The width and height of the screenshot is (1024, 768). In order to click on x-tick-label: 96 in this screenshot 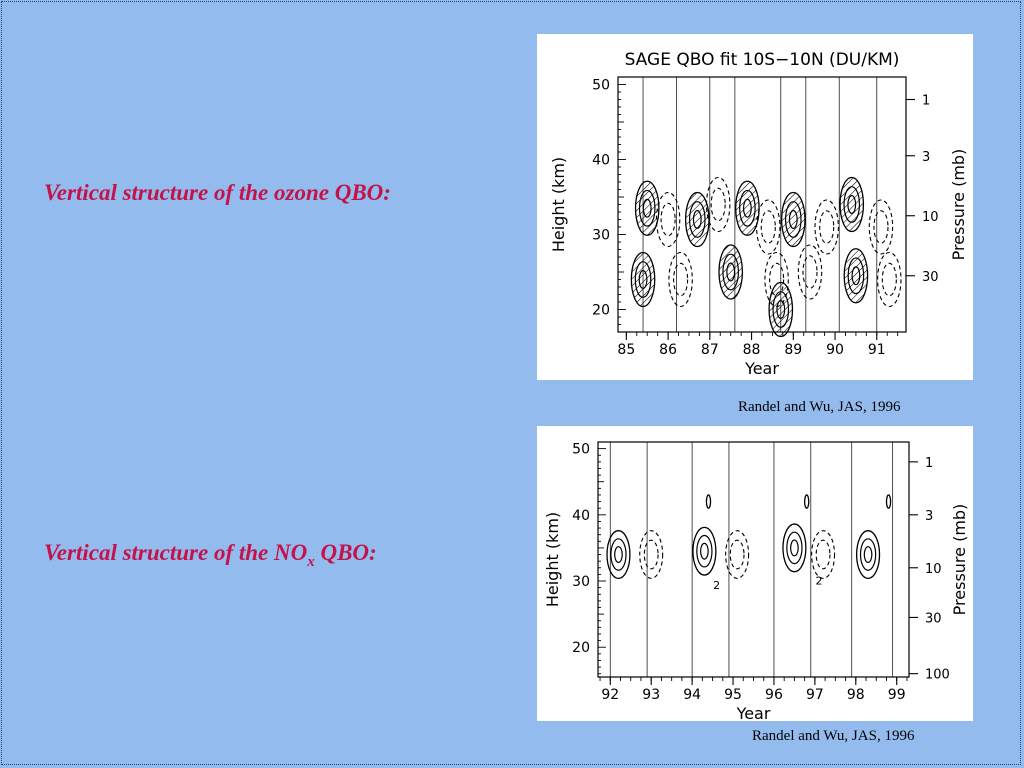, I will do `click(774, 695)`.